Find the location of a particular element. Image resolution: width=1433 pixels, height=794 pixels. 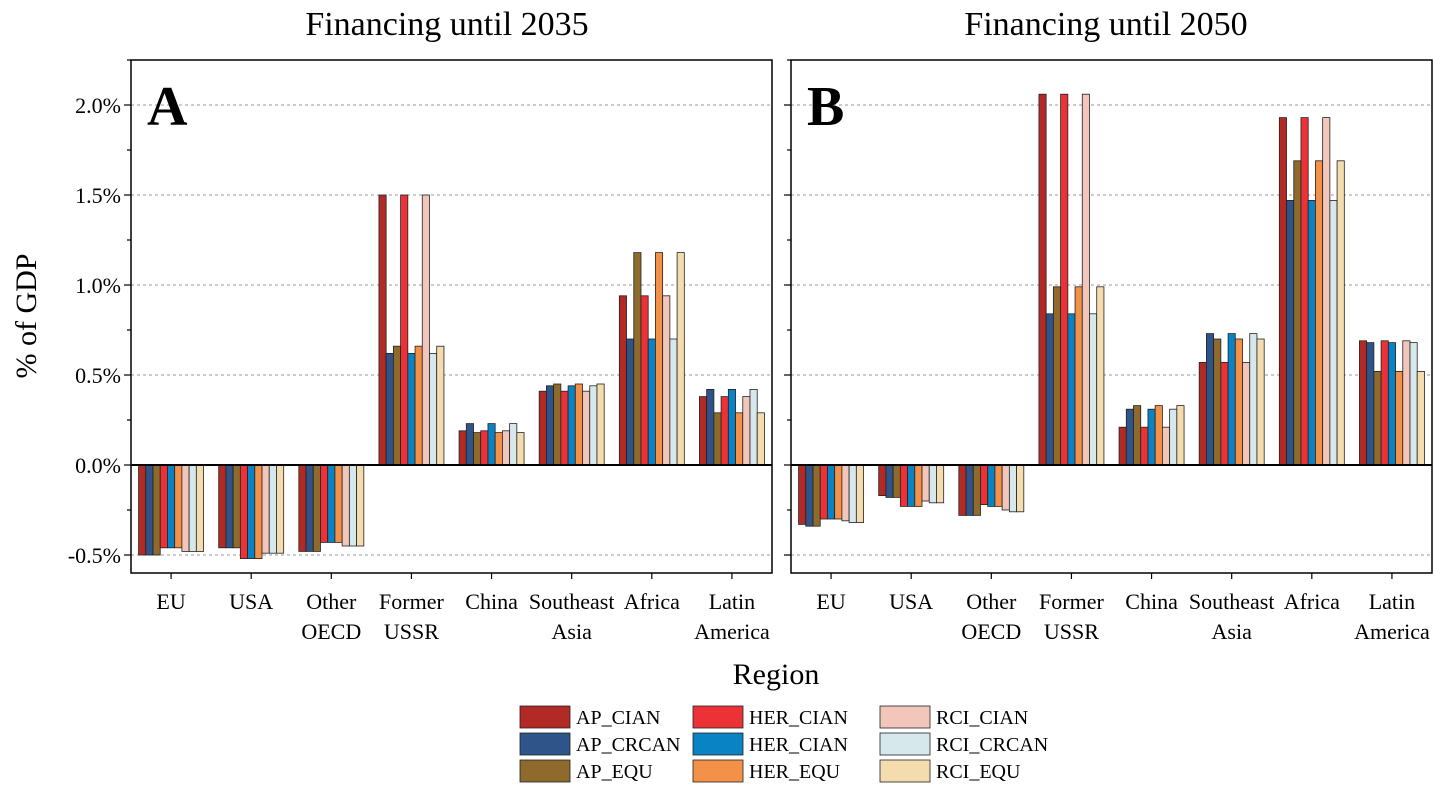

x-tick-label: Other is located at coordinates (331, 601).